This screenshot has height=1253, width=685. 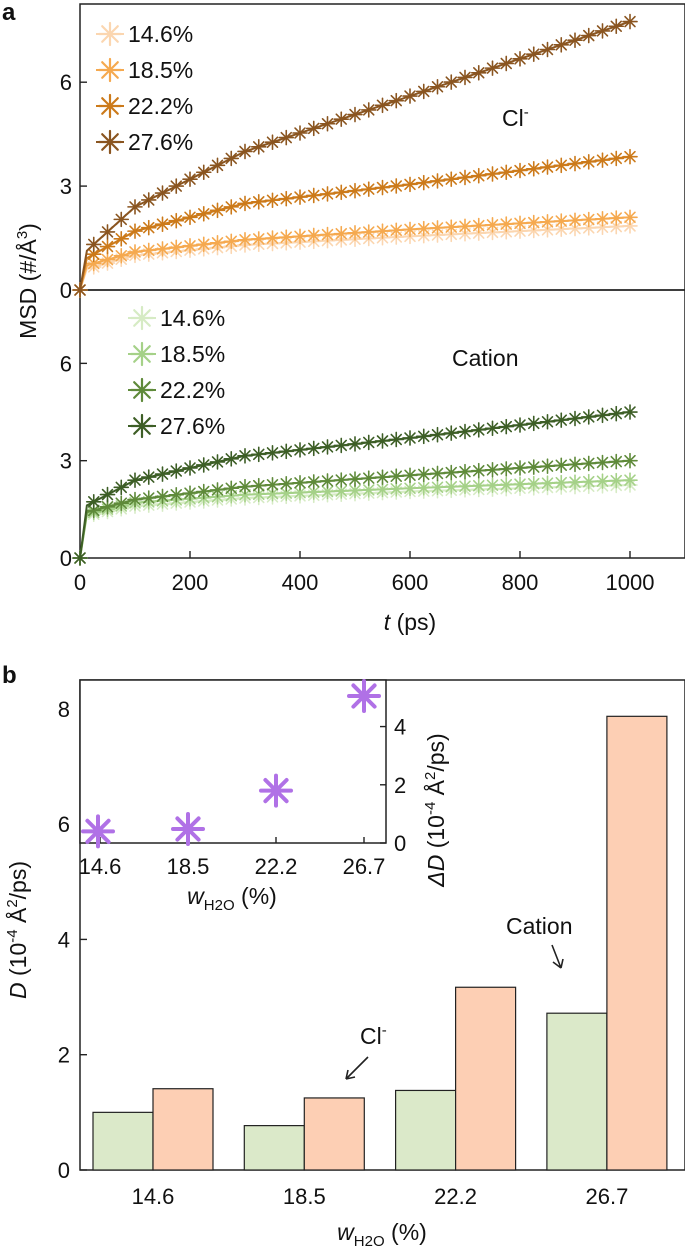 I want to click on msd-x-axis: 0 200 400 600 800 1000, so click(x=364, y=573).